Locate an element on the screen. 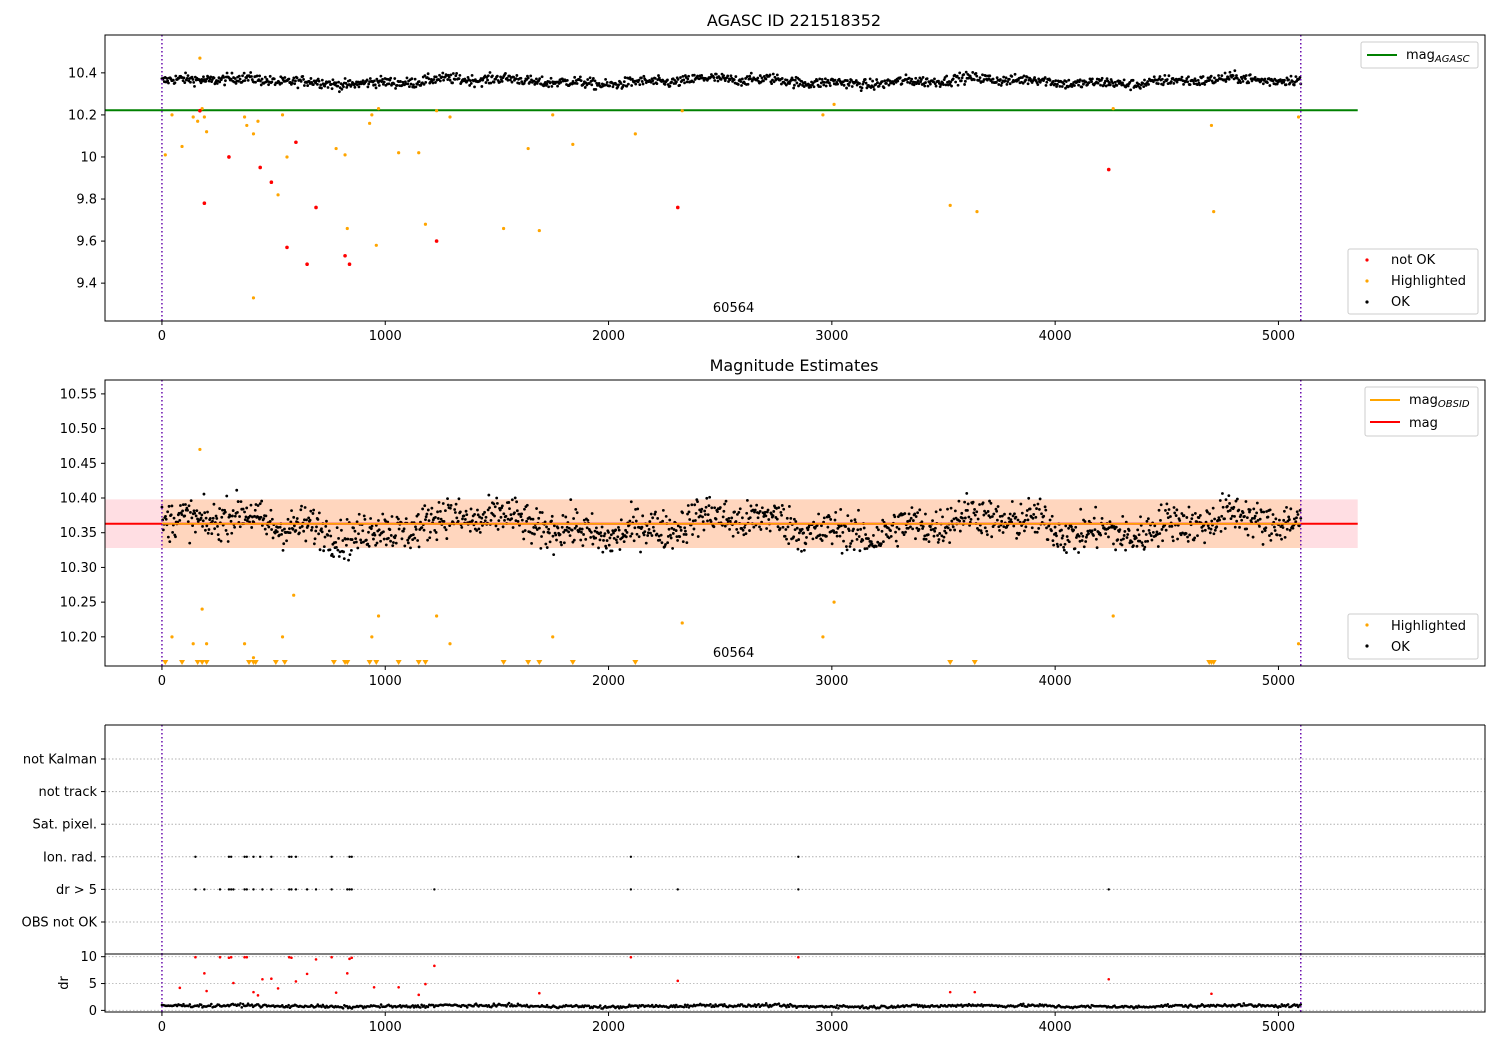  flag-point is located at coordinates (434, 889).